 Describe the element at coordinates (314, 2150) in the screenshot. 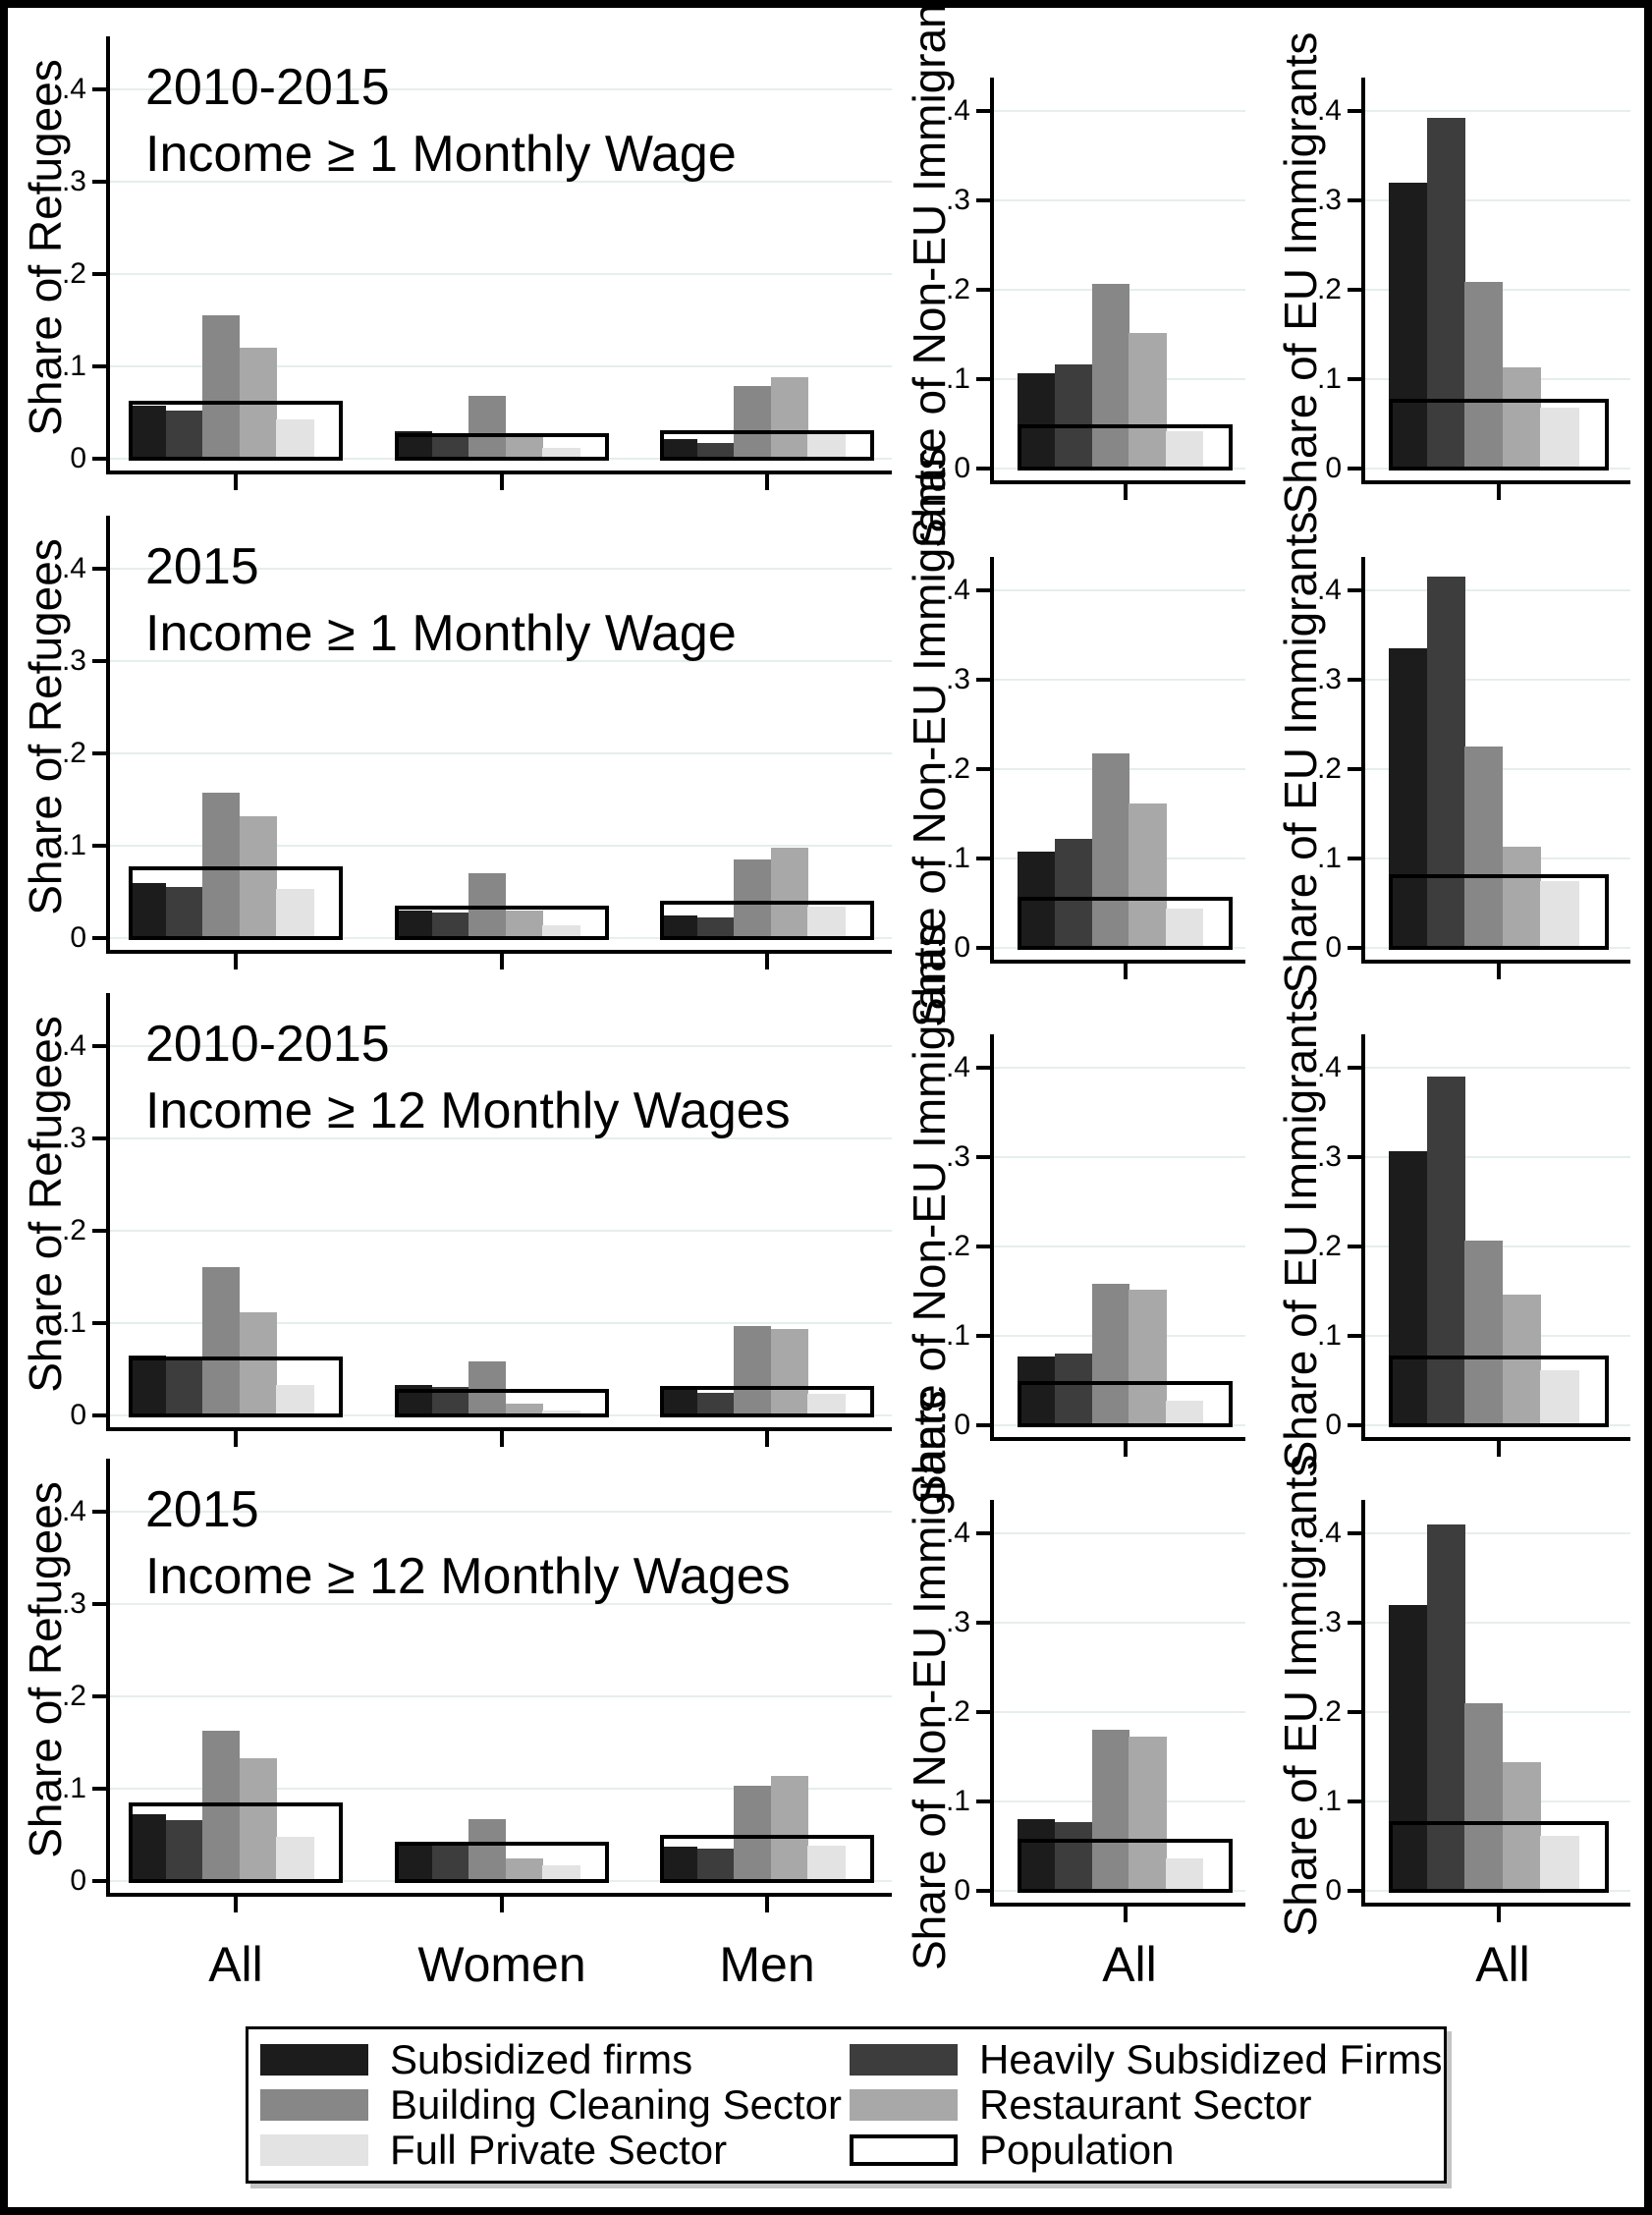

I see `legend-swatch-full-private-sector` at that location.